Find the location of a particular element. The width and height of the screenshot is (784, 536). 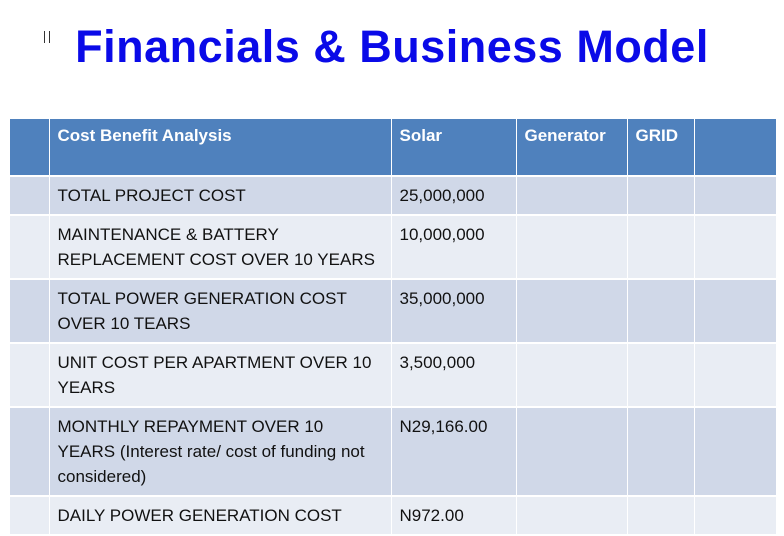

page-title: Financials & Business Model is located at coordinates (392, 46).